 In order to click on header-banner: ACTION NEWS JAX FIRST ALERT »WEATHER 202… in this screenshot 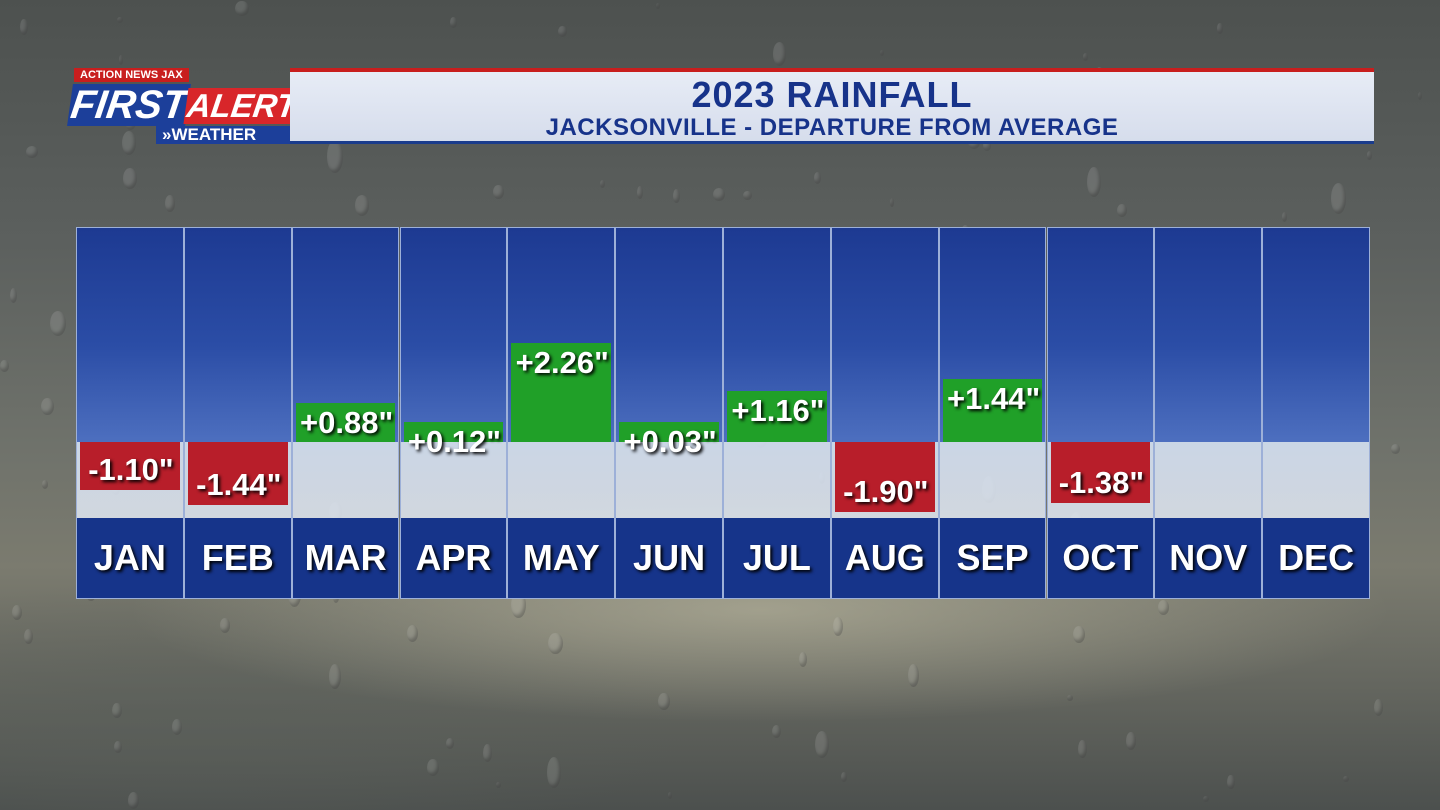, I will do `click(720, 107)`.